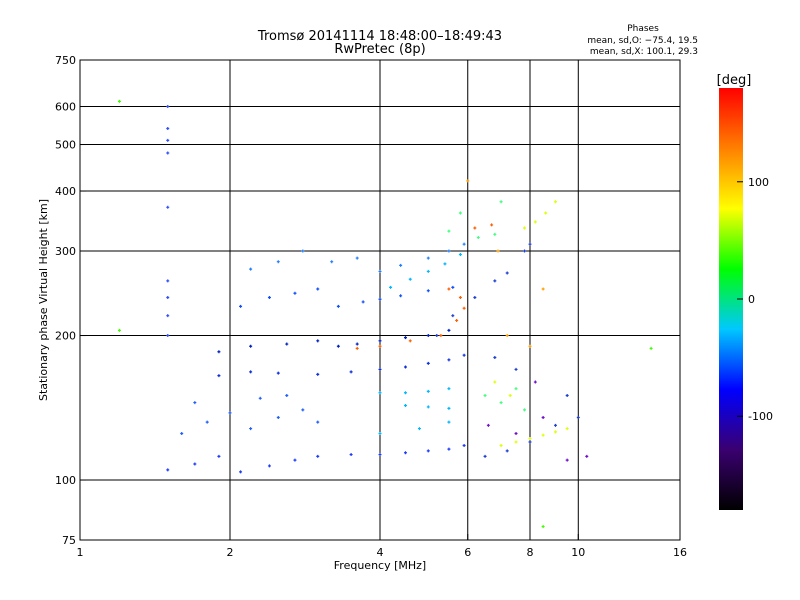 This screenshot has width=800, height=600. Describe the element at coordinates (644, 52) in the screenshot. I see `phases-legend-x: mean, sd,X: 100.1, 29.3` at that location.